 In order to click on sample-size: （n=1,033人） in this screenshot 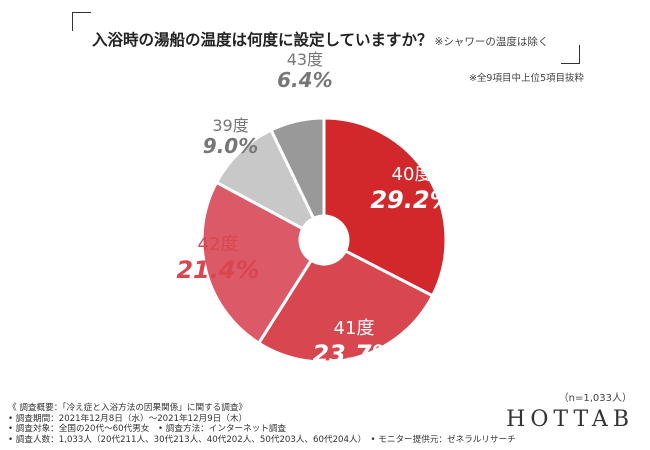, I will do `click(595, 398)`.